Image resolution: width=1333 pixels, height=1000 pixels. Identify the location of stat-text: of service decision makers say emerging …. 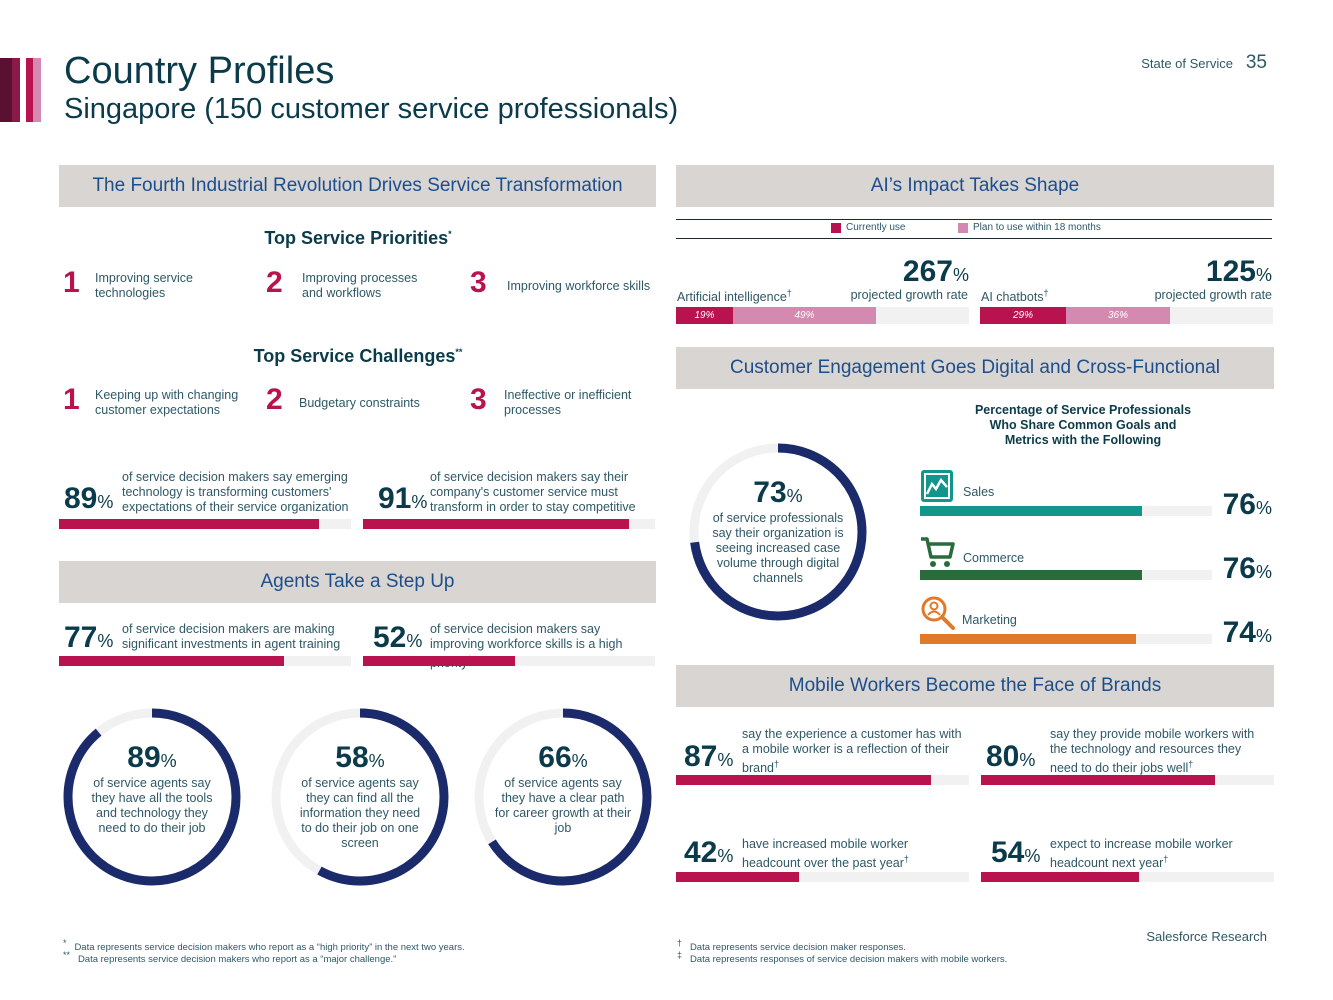
(235, 492).